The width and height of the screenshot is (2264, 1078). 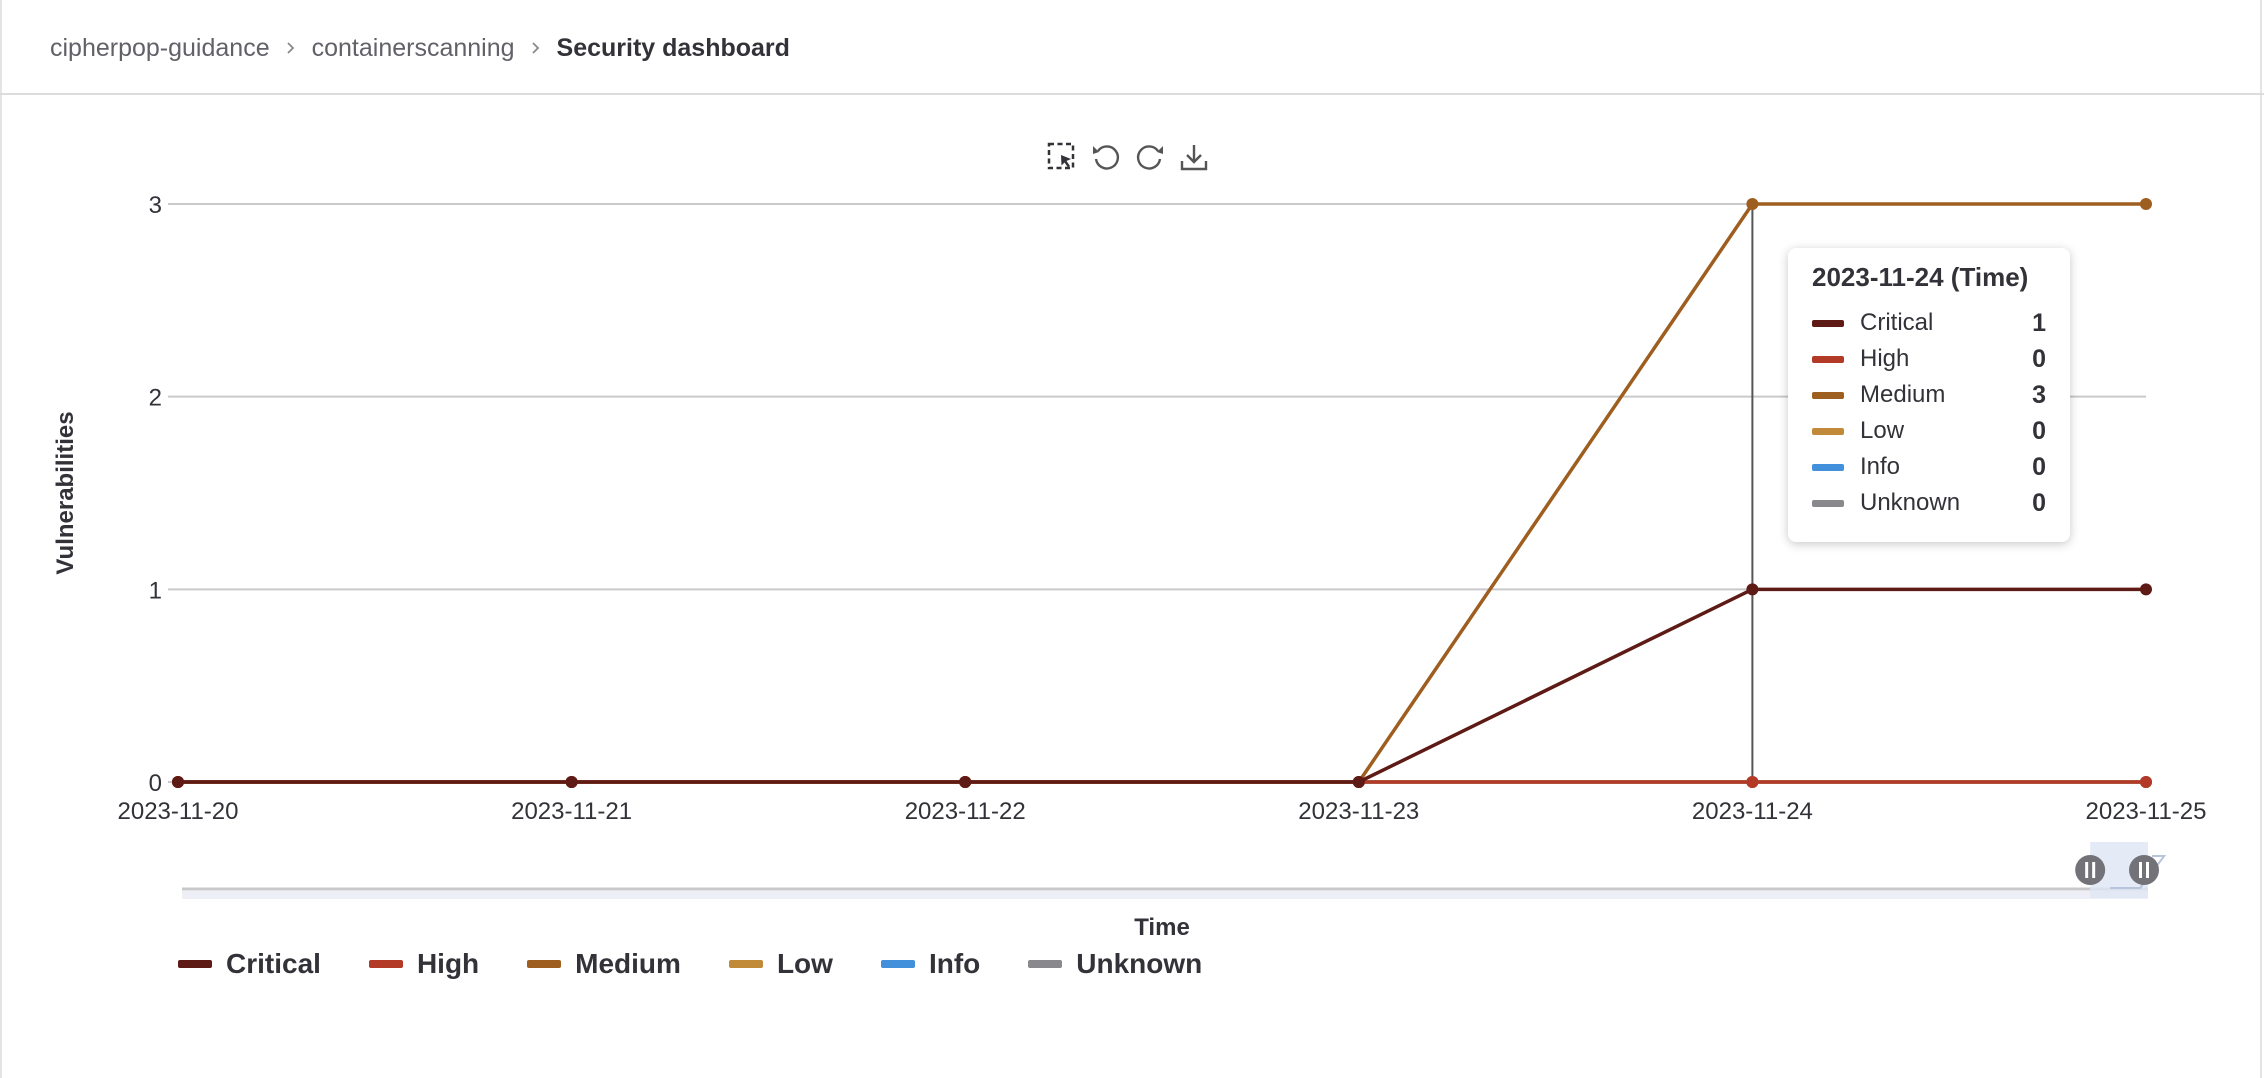 I want to click on tooltip-row-info: Info 0, so click(x=1929, y=467).